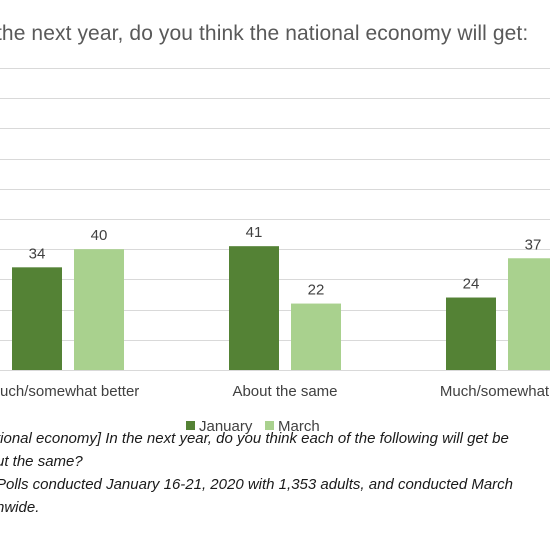  What do you see at coordinates (269, 425) in the screenshot?
I see `legend-swatch-march` at bounding box center [269, 425].